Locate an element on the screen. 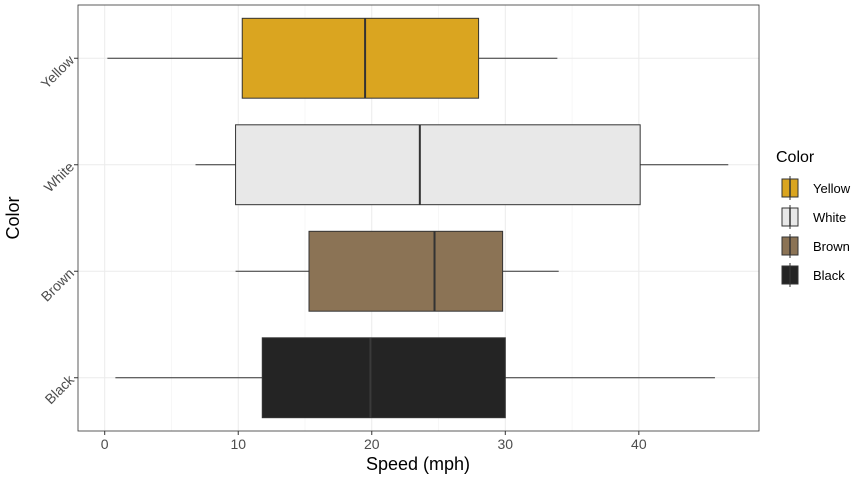 This screenshot has height=480, width=864. legend-label: Yellow is located at coordinates (832, 188).